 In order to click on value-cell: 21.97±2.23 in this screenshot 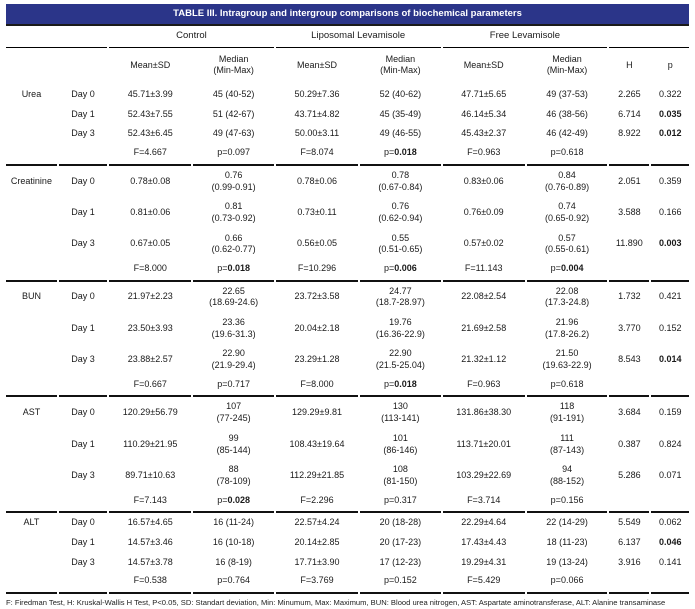, I will do `click(150, 296)`.